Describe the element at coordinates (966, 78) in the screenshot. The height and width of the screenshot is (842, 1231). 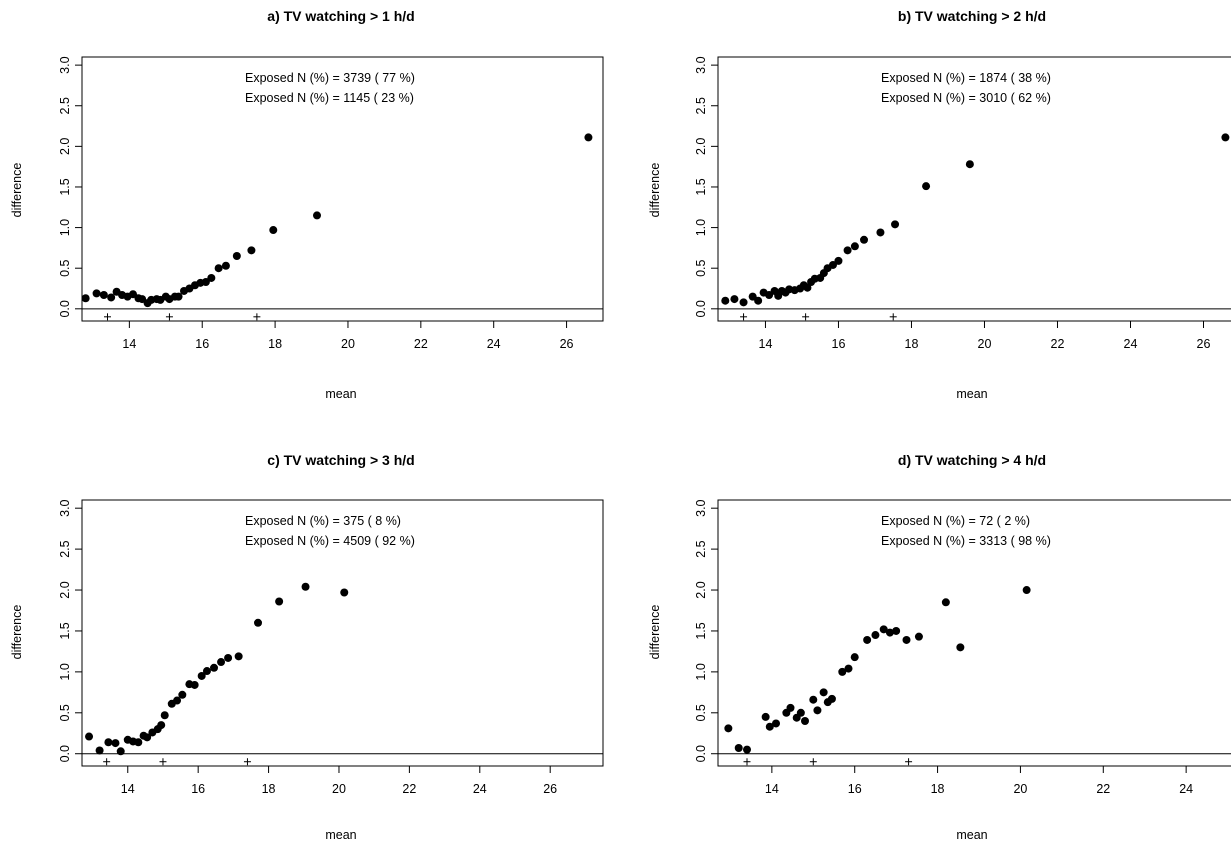
I see `annotation-line-1: Exposed N (%) = 1874 ( 38 %)` at that location.